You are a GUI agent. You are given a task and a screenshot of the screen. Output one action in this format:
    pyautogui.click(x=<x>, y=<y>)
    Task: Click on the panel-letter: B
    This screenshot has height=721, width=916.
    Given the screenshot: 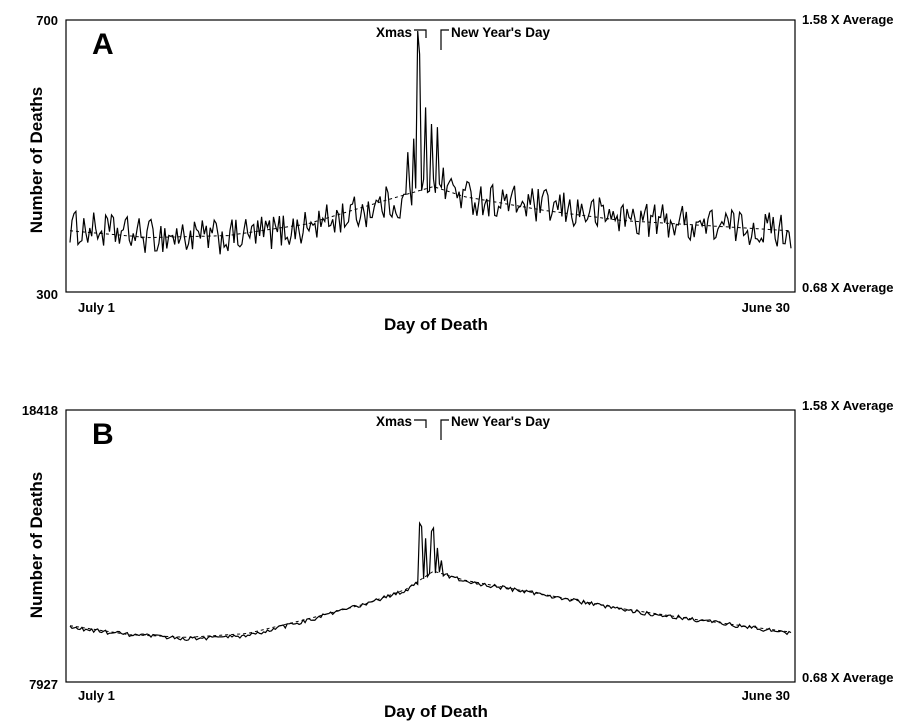 What is the action you would take?
    pyautogui.click(x=103, y=434)
    